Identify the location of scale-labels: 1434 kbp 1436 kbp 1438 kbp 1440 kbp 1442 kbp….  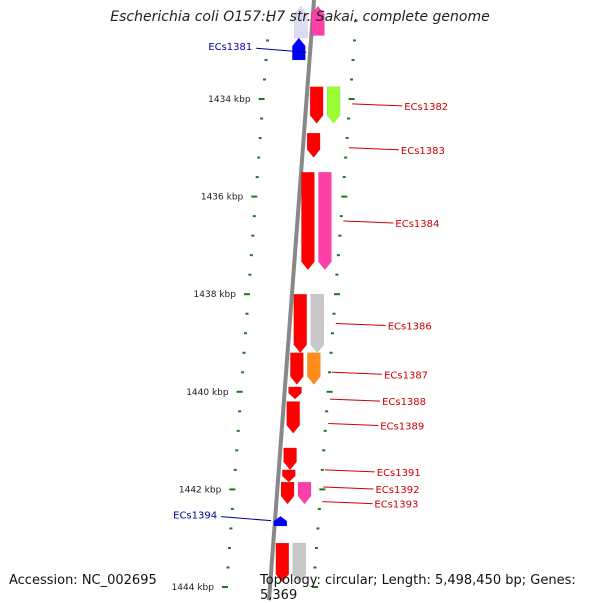
(211, 344).